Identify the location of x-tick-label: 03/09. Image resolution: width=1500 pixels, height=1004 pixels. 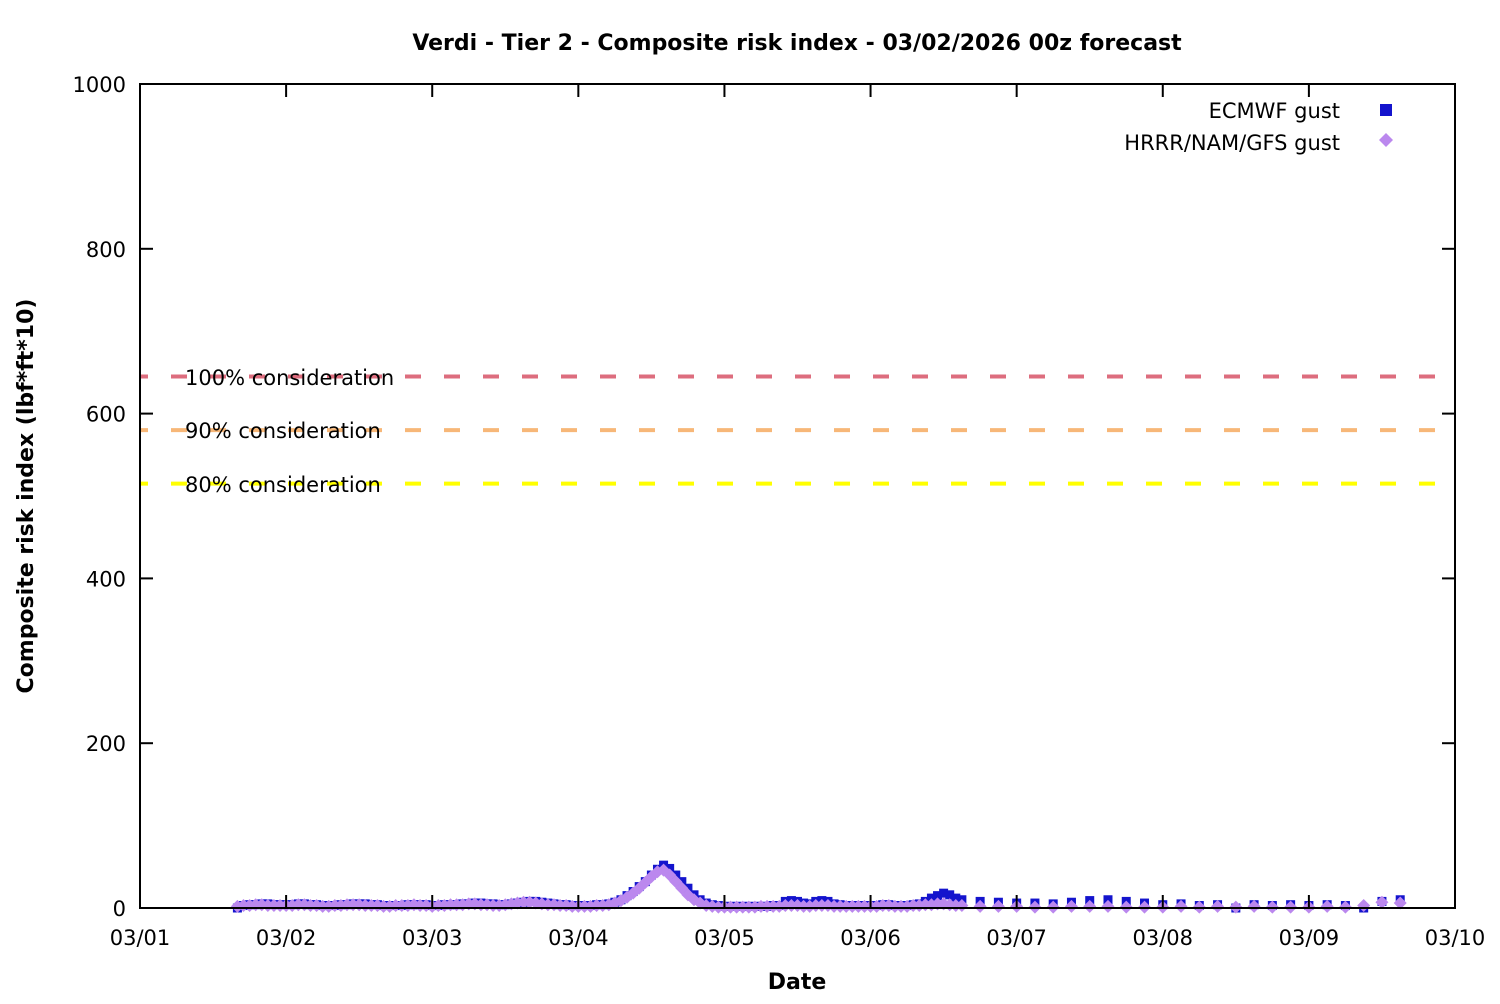
(1309, 938).